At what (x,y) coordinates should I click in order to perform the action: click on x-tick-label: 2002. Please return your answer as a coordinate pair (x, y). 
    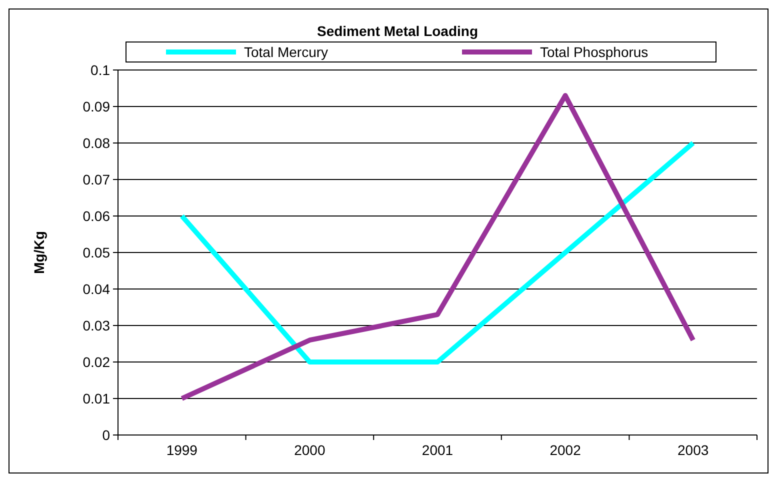
    Looking at the image, I should click on (566, 450).